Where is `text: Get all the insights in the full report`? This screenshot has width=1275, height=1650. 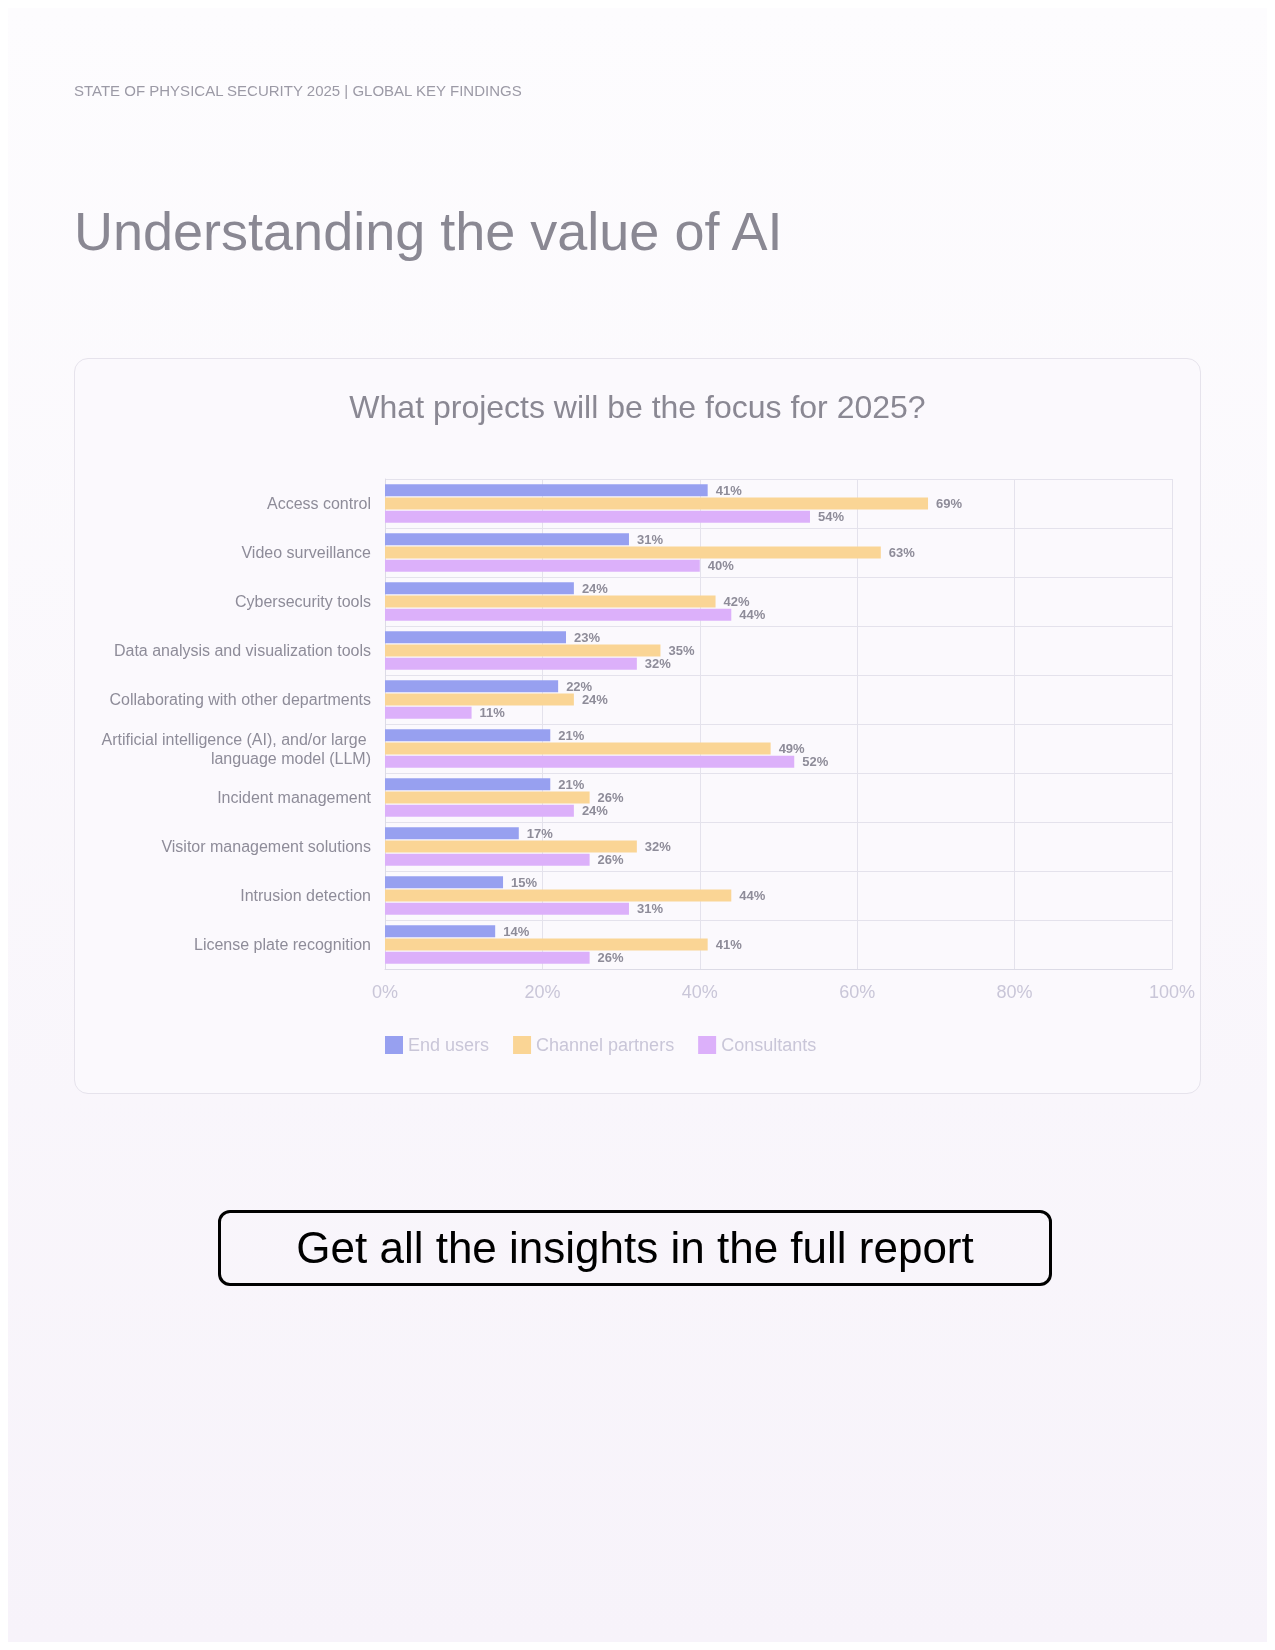
text: Get all the insights in the full report is located at coordinates (635, 1248).